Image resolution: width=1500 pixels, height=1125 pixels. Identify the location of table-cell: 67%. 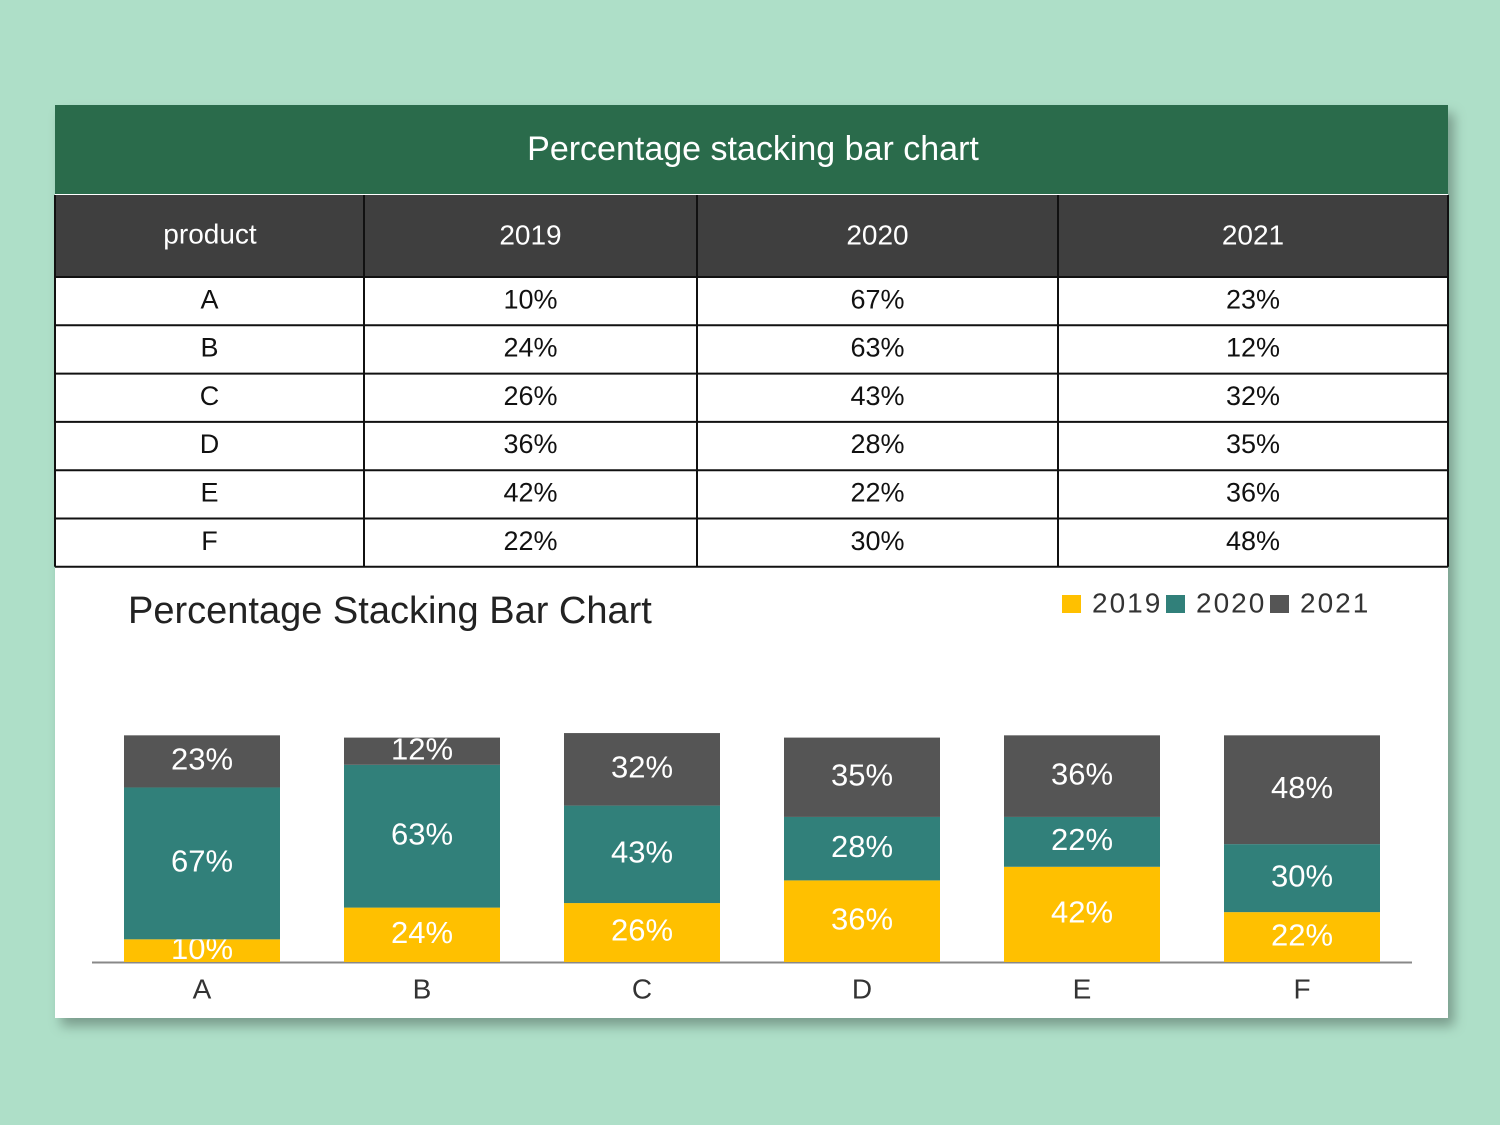
(877, 299).